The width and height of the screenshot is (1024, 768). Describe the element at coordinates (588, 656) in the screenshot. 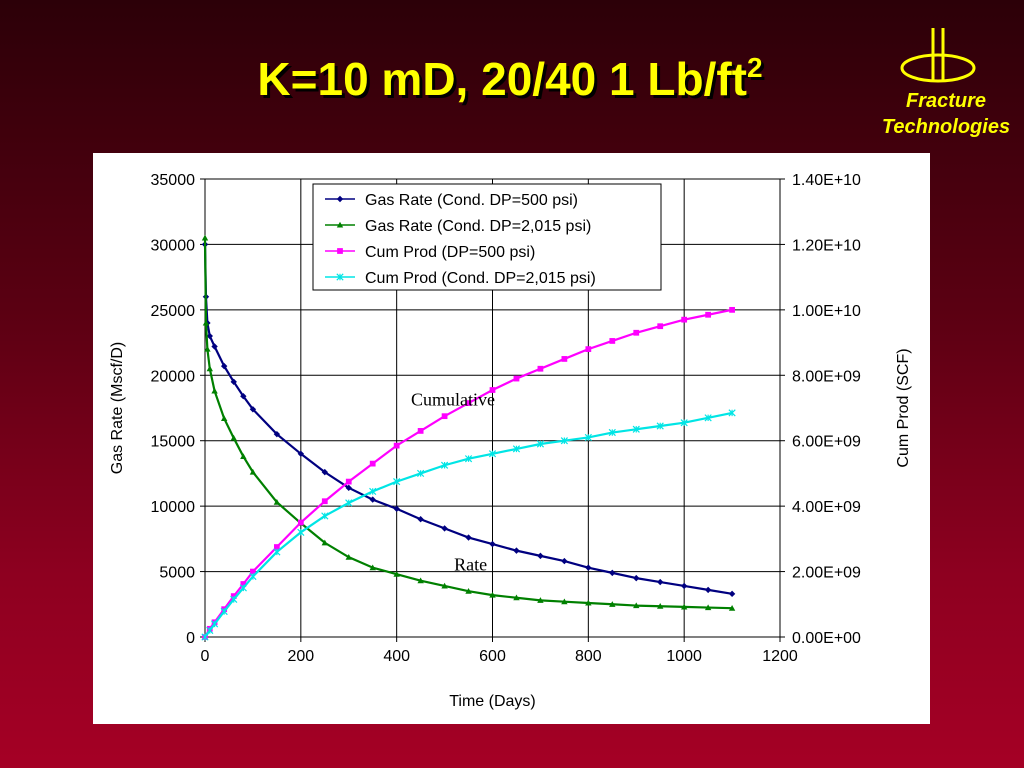

I see `x-tick-label: 800` at that location.